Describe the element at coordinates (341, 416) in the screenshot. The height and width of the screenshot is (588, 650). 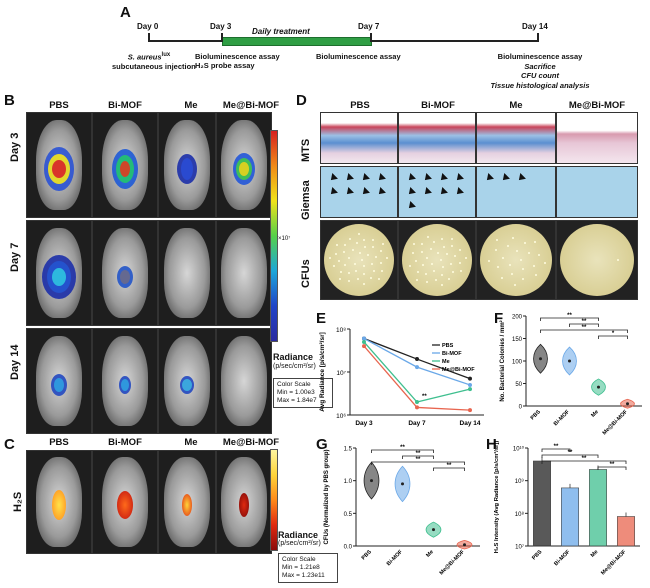
I see `e-y-tick-label: 10⁶` at that location.